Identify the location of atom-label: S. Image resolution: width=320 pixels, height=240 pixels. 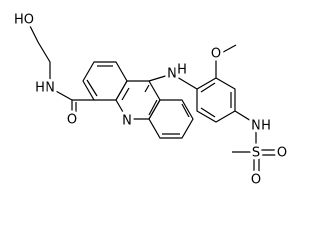
(256, 153).